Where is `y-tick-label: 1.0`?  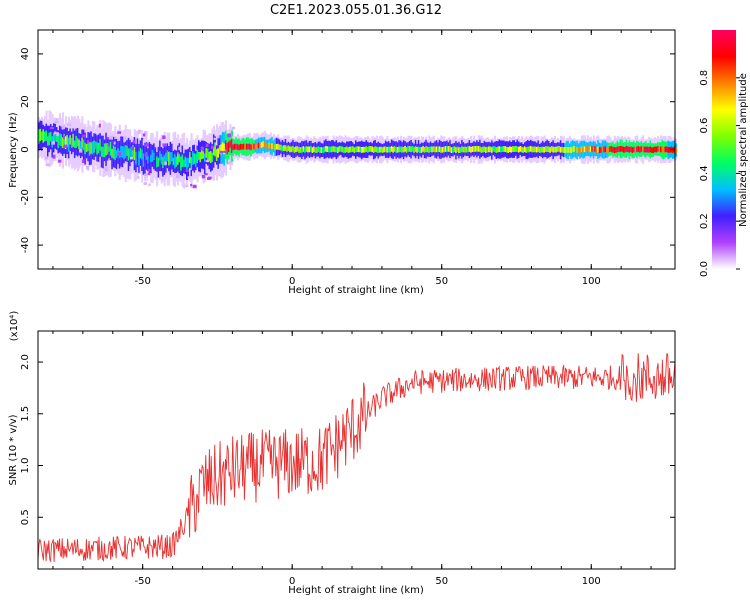 y-tick-label: 1.0 is located at coordinates (25, 466).